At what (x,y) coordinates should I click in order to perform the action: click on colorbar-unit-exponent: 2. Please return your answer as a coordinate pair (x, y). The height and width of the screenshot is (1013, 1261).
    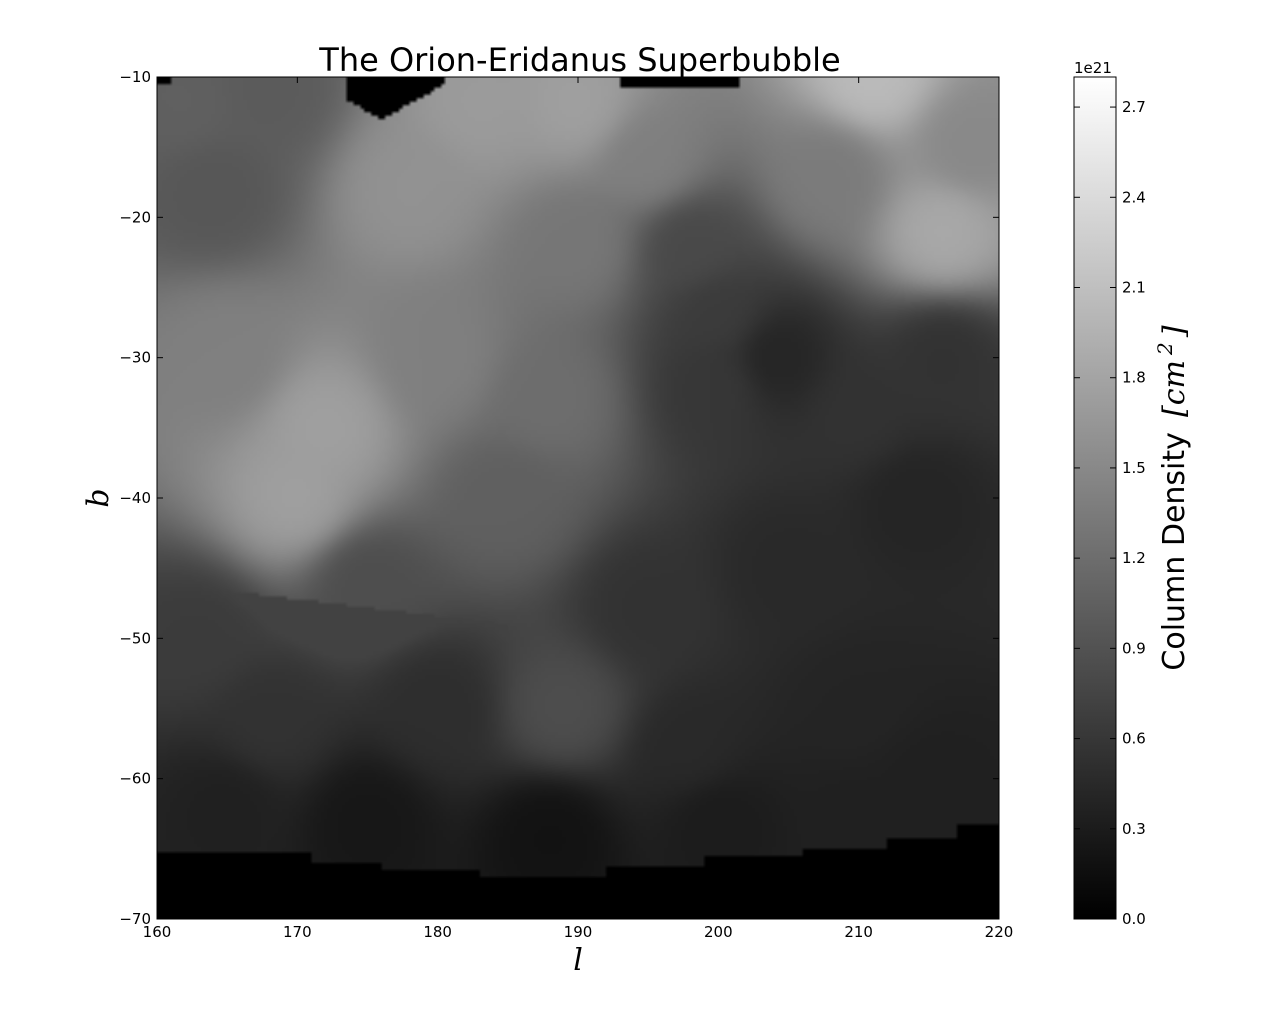
    Looking at the image, I should click on (1165, 349).